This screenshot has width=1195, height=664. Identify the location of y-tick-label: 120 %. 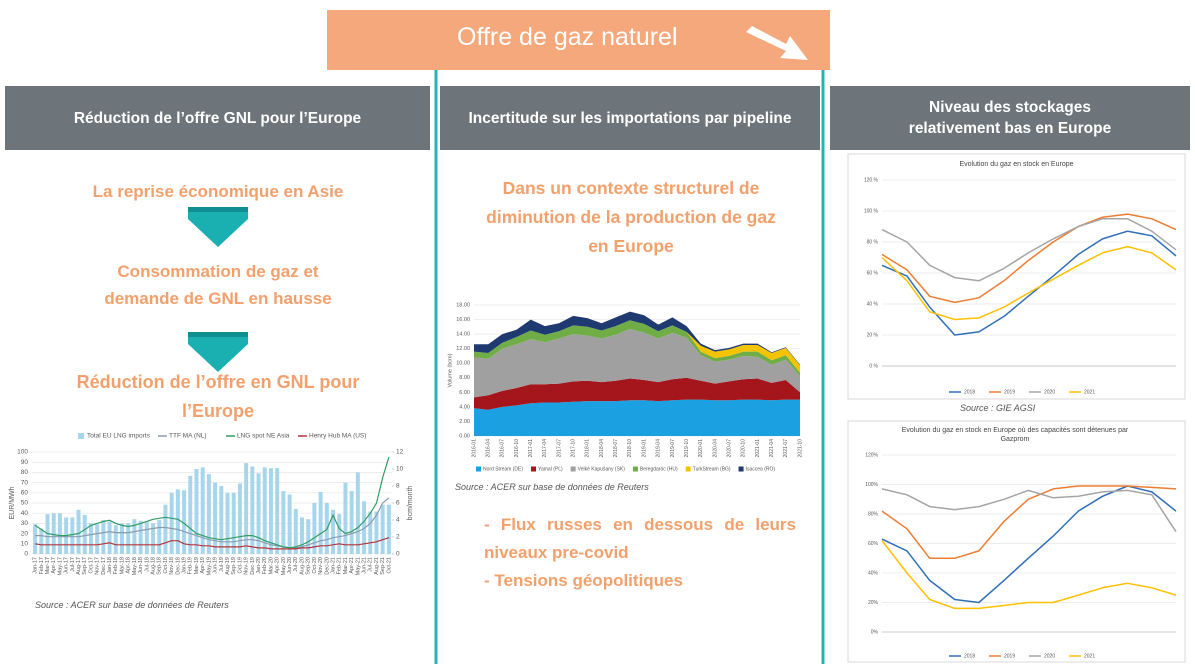
(871, 180).